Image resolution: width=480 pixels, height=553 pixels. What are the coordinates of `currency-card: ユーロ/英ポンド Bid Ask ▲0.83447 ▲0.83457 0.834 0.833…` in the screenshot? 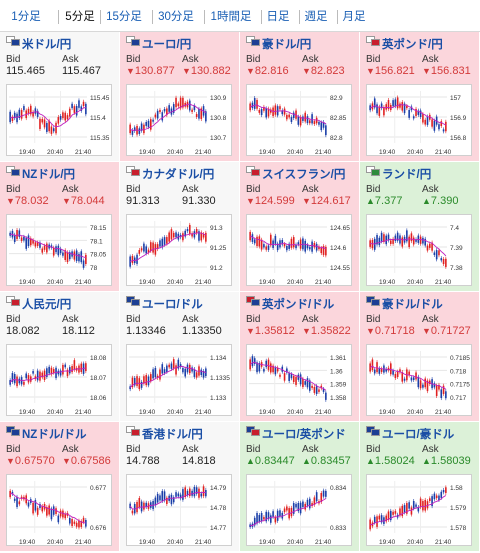 It's located at (300, 487).